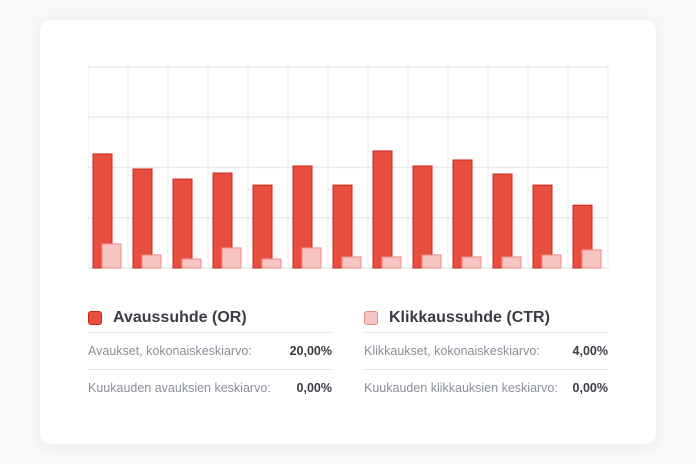 This screenshot has height=464, width=696. Describe the element at coordinates (95, 318) in the screenshot. I see `legend-swatch-or` at that location.